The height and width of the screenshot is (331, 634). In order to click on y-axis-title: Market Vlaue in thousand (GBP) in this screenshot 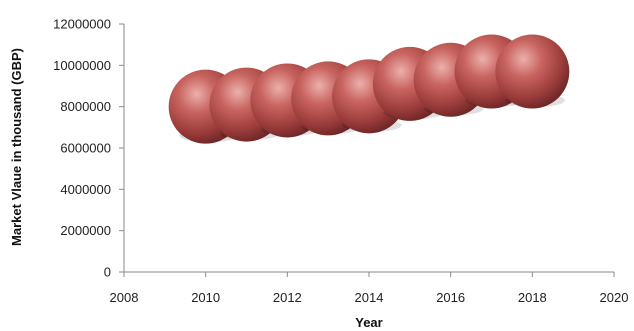, I will do `click(16, 147)`.